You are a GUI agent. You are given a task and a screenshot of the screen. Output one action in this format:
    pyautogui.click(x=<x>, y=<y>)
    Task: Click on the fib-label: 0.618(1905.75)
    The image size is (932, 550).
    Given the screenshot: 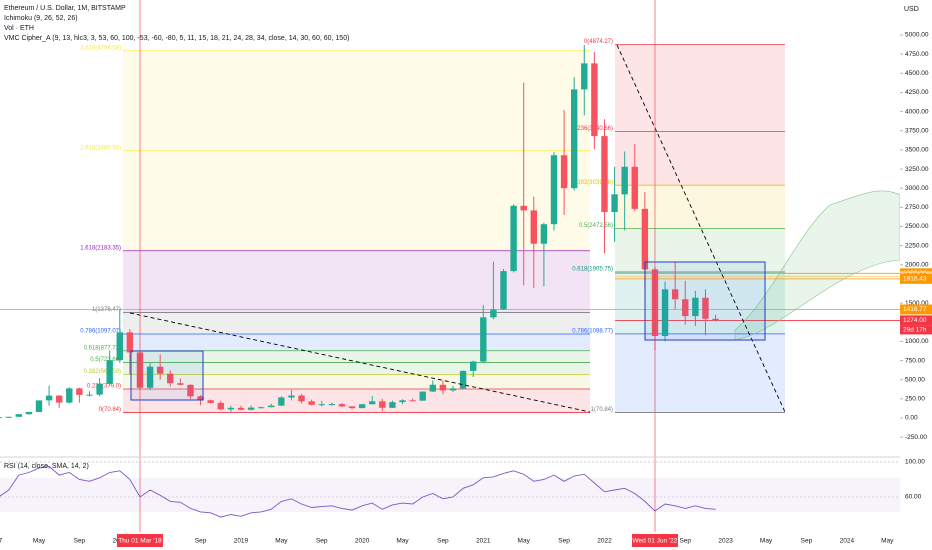 What is the action you would take?
    pyautogui.click(x=592, y=270)
    